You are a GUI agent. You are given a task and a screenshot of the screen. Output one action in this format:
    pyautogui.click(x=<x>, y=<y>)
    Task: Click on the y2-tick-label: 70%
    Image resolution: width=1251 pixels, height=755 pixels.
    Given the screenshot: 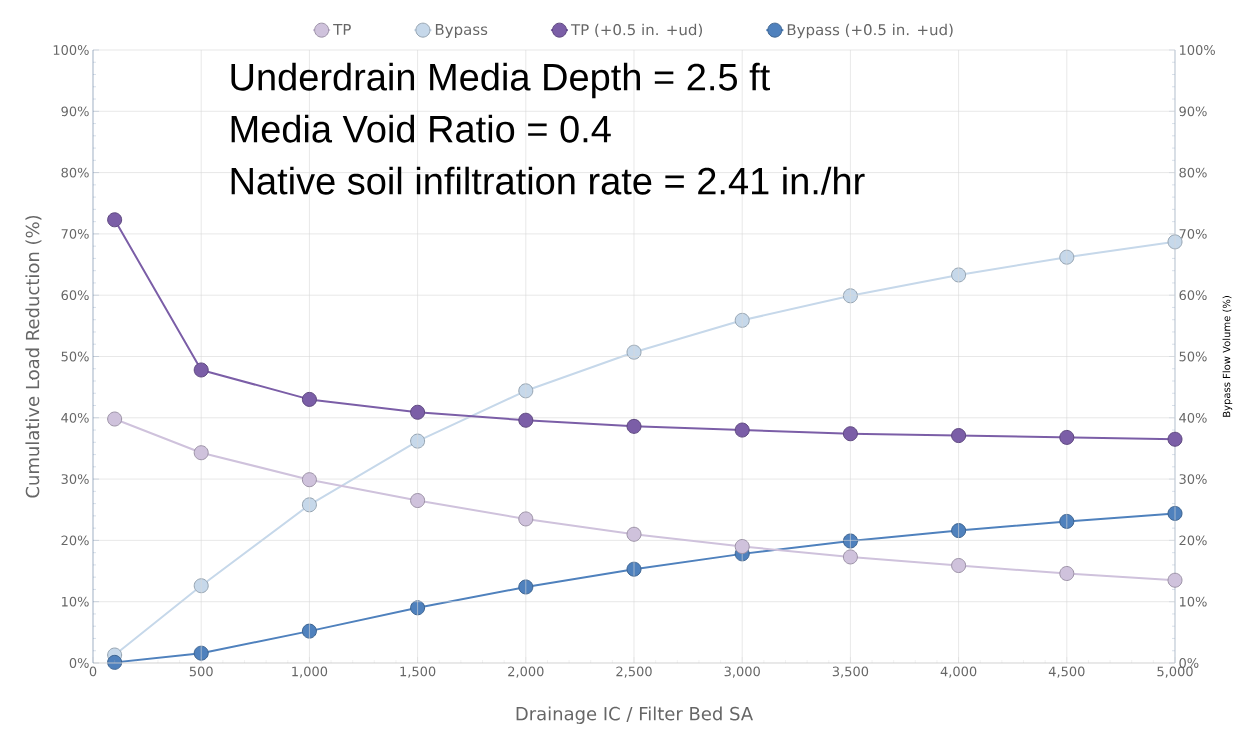 What is the action you would take?
    pyautogui.click(x=1193, y=233)
    